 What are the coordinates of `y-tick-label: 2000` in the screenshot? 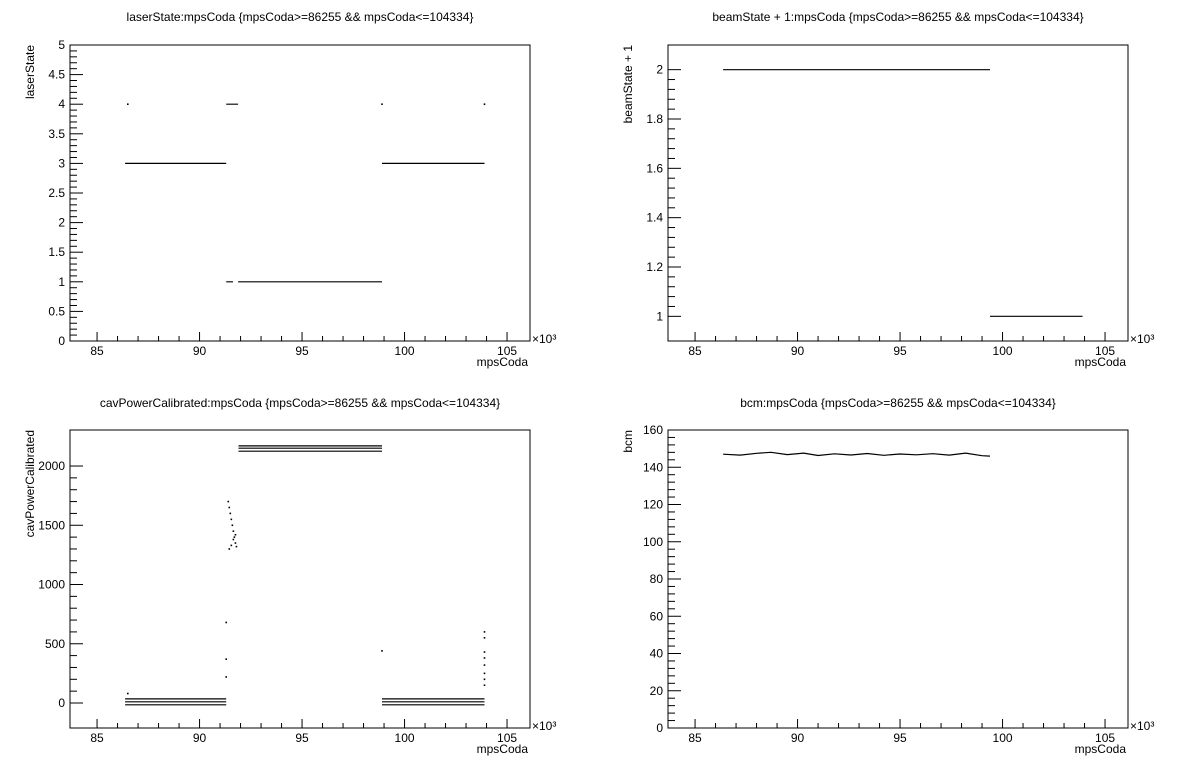 It's located at (51, 466).